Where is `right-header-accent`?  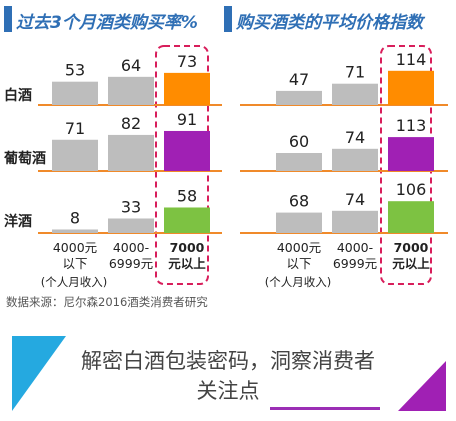 right-header-accent is located at coordinates (228, 19).